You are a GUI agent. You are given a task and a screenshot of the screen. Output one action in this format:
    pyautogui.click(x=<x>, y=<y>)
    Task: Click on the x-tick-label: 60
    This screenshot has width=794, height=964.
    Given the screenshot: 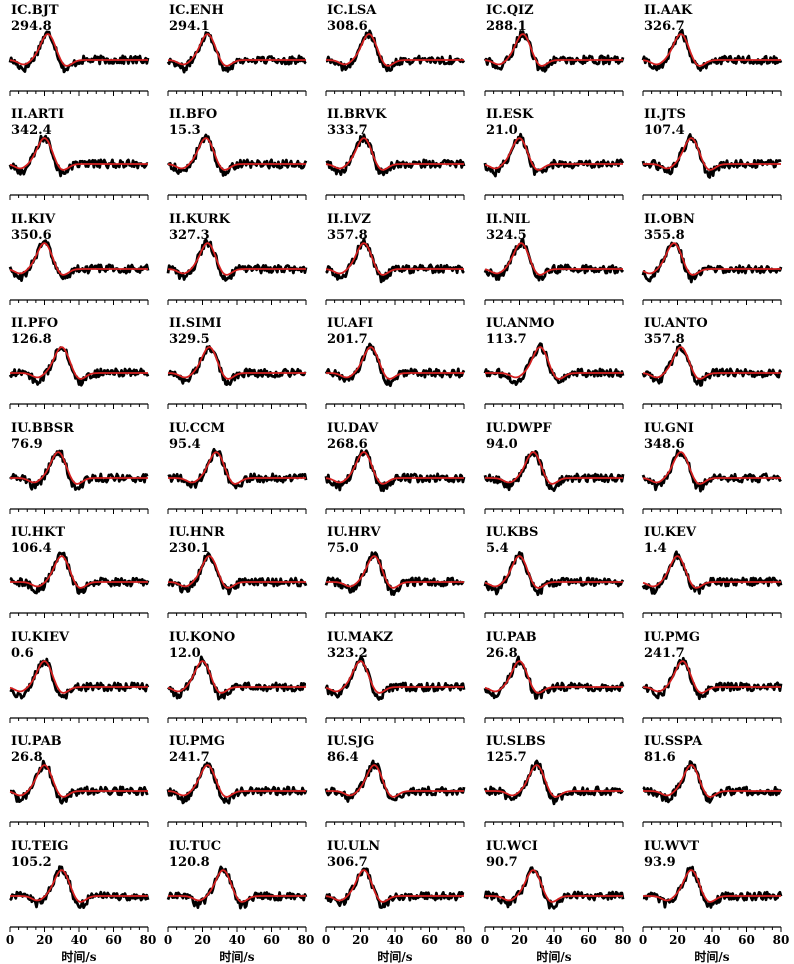 What is the action you would take?
    pyautogui.click(x=271, y=940)
    